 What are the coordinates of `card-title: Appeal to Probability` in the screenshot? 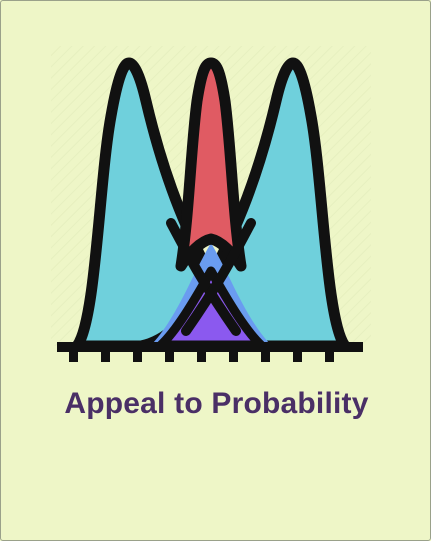 It's located at (216, 403).